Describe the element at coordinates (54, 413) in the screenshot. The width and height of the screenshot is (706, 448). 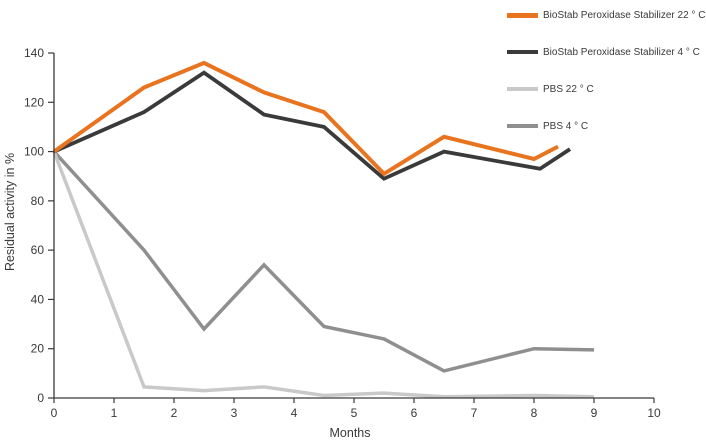
I see `x-tick-label: 0` at that location.